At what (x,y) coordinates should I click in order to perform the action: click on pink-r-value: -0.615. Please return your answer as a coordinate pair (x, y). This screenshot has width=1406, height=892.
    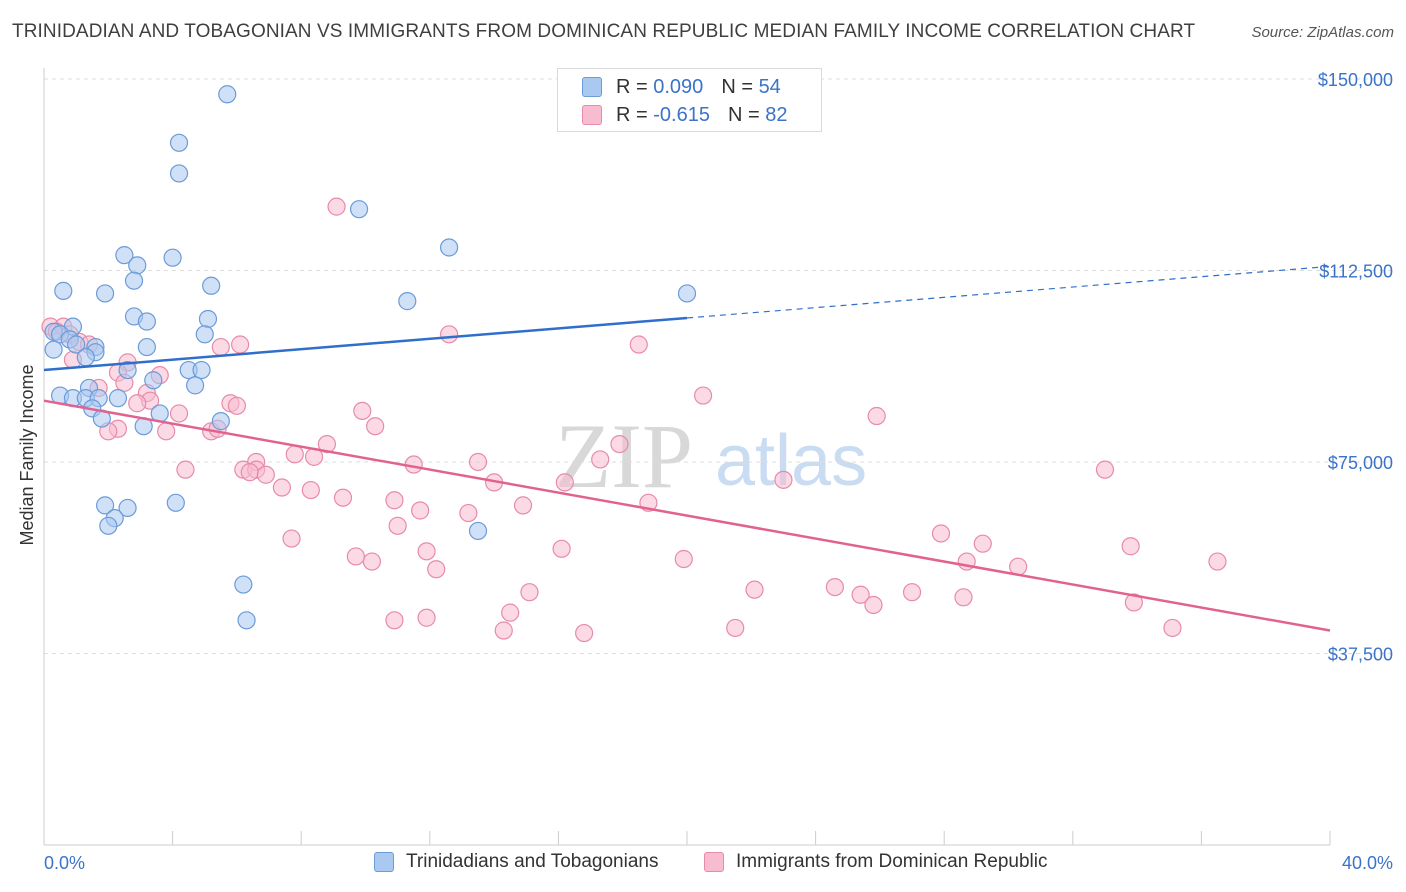
    Looking at the image, I should click on (681, 114).